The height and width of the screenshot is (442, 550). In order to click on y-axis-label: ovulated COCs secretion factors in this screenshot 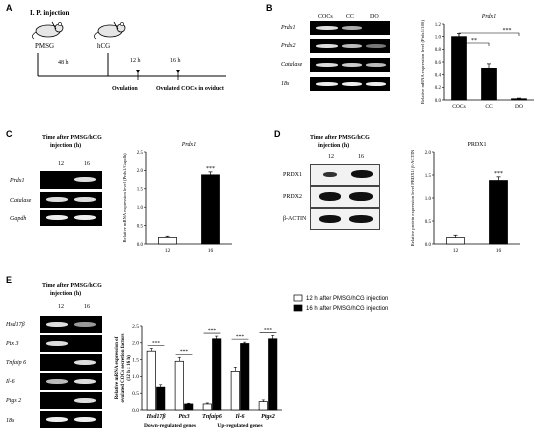, I will do `click(123, 367)`.